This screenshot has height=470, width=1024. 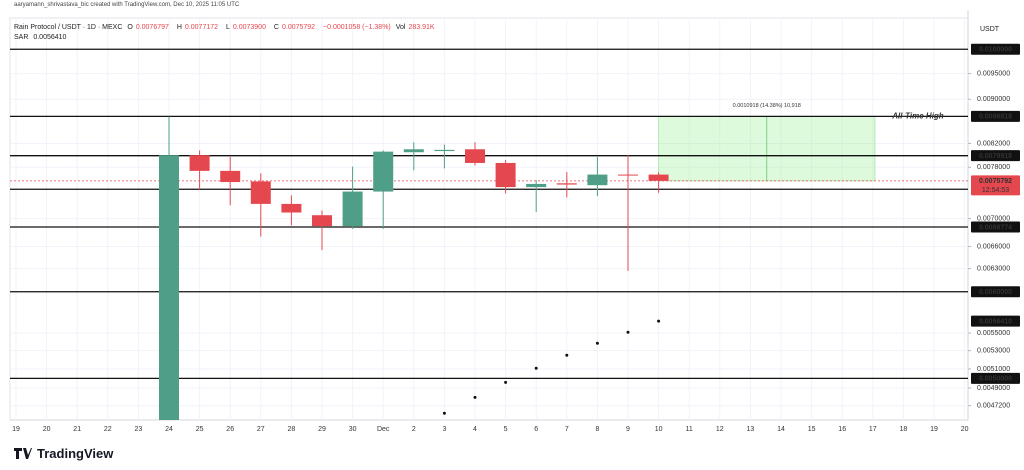 I want to click on x-tick-label: 17, so click(x=873, y=429).